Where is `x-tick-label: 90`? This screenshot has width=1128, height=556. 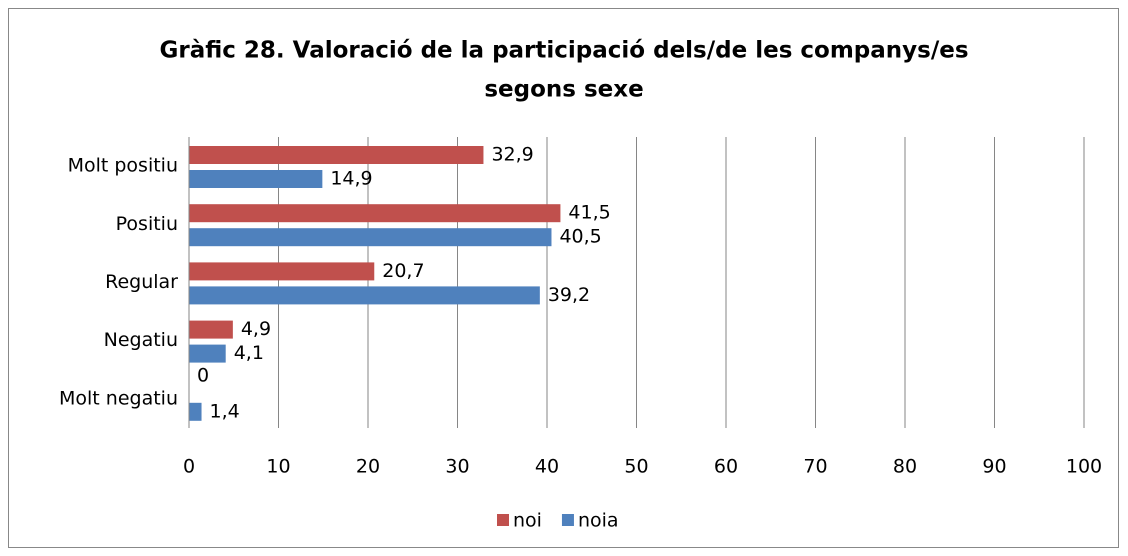 x-tick-label: 90 is located at coordinates (994, 467).